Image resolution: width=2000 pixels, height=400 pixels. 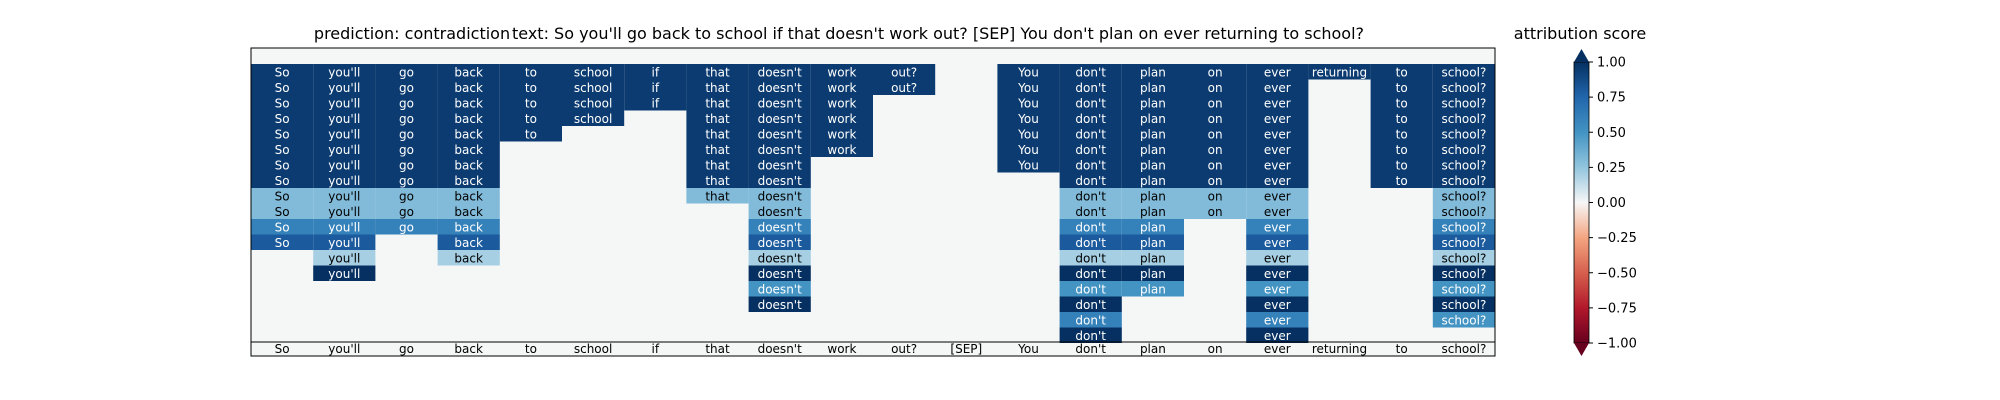 I want to click on token-axis-label: [SEP], so click(x=966, y=349).